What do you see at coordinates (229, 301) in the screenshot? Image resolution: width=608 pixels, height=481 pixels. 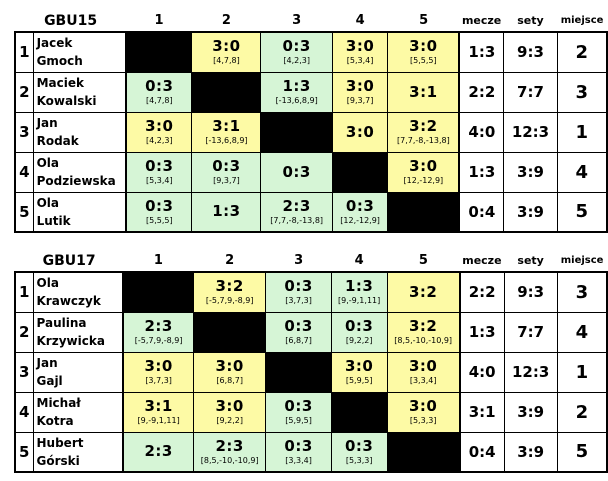 I see `set-points: [-5,7,9,-8,9]` at bounding box center [229, 301].